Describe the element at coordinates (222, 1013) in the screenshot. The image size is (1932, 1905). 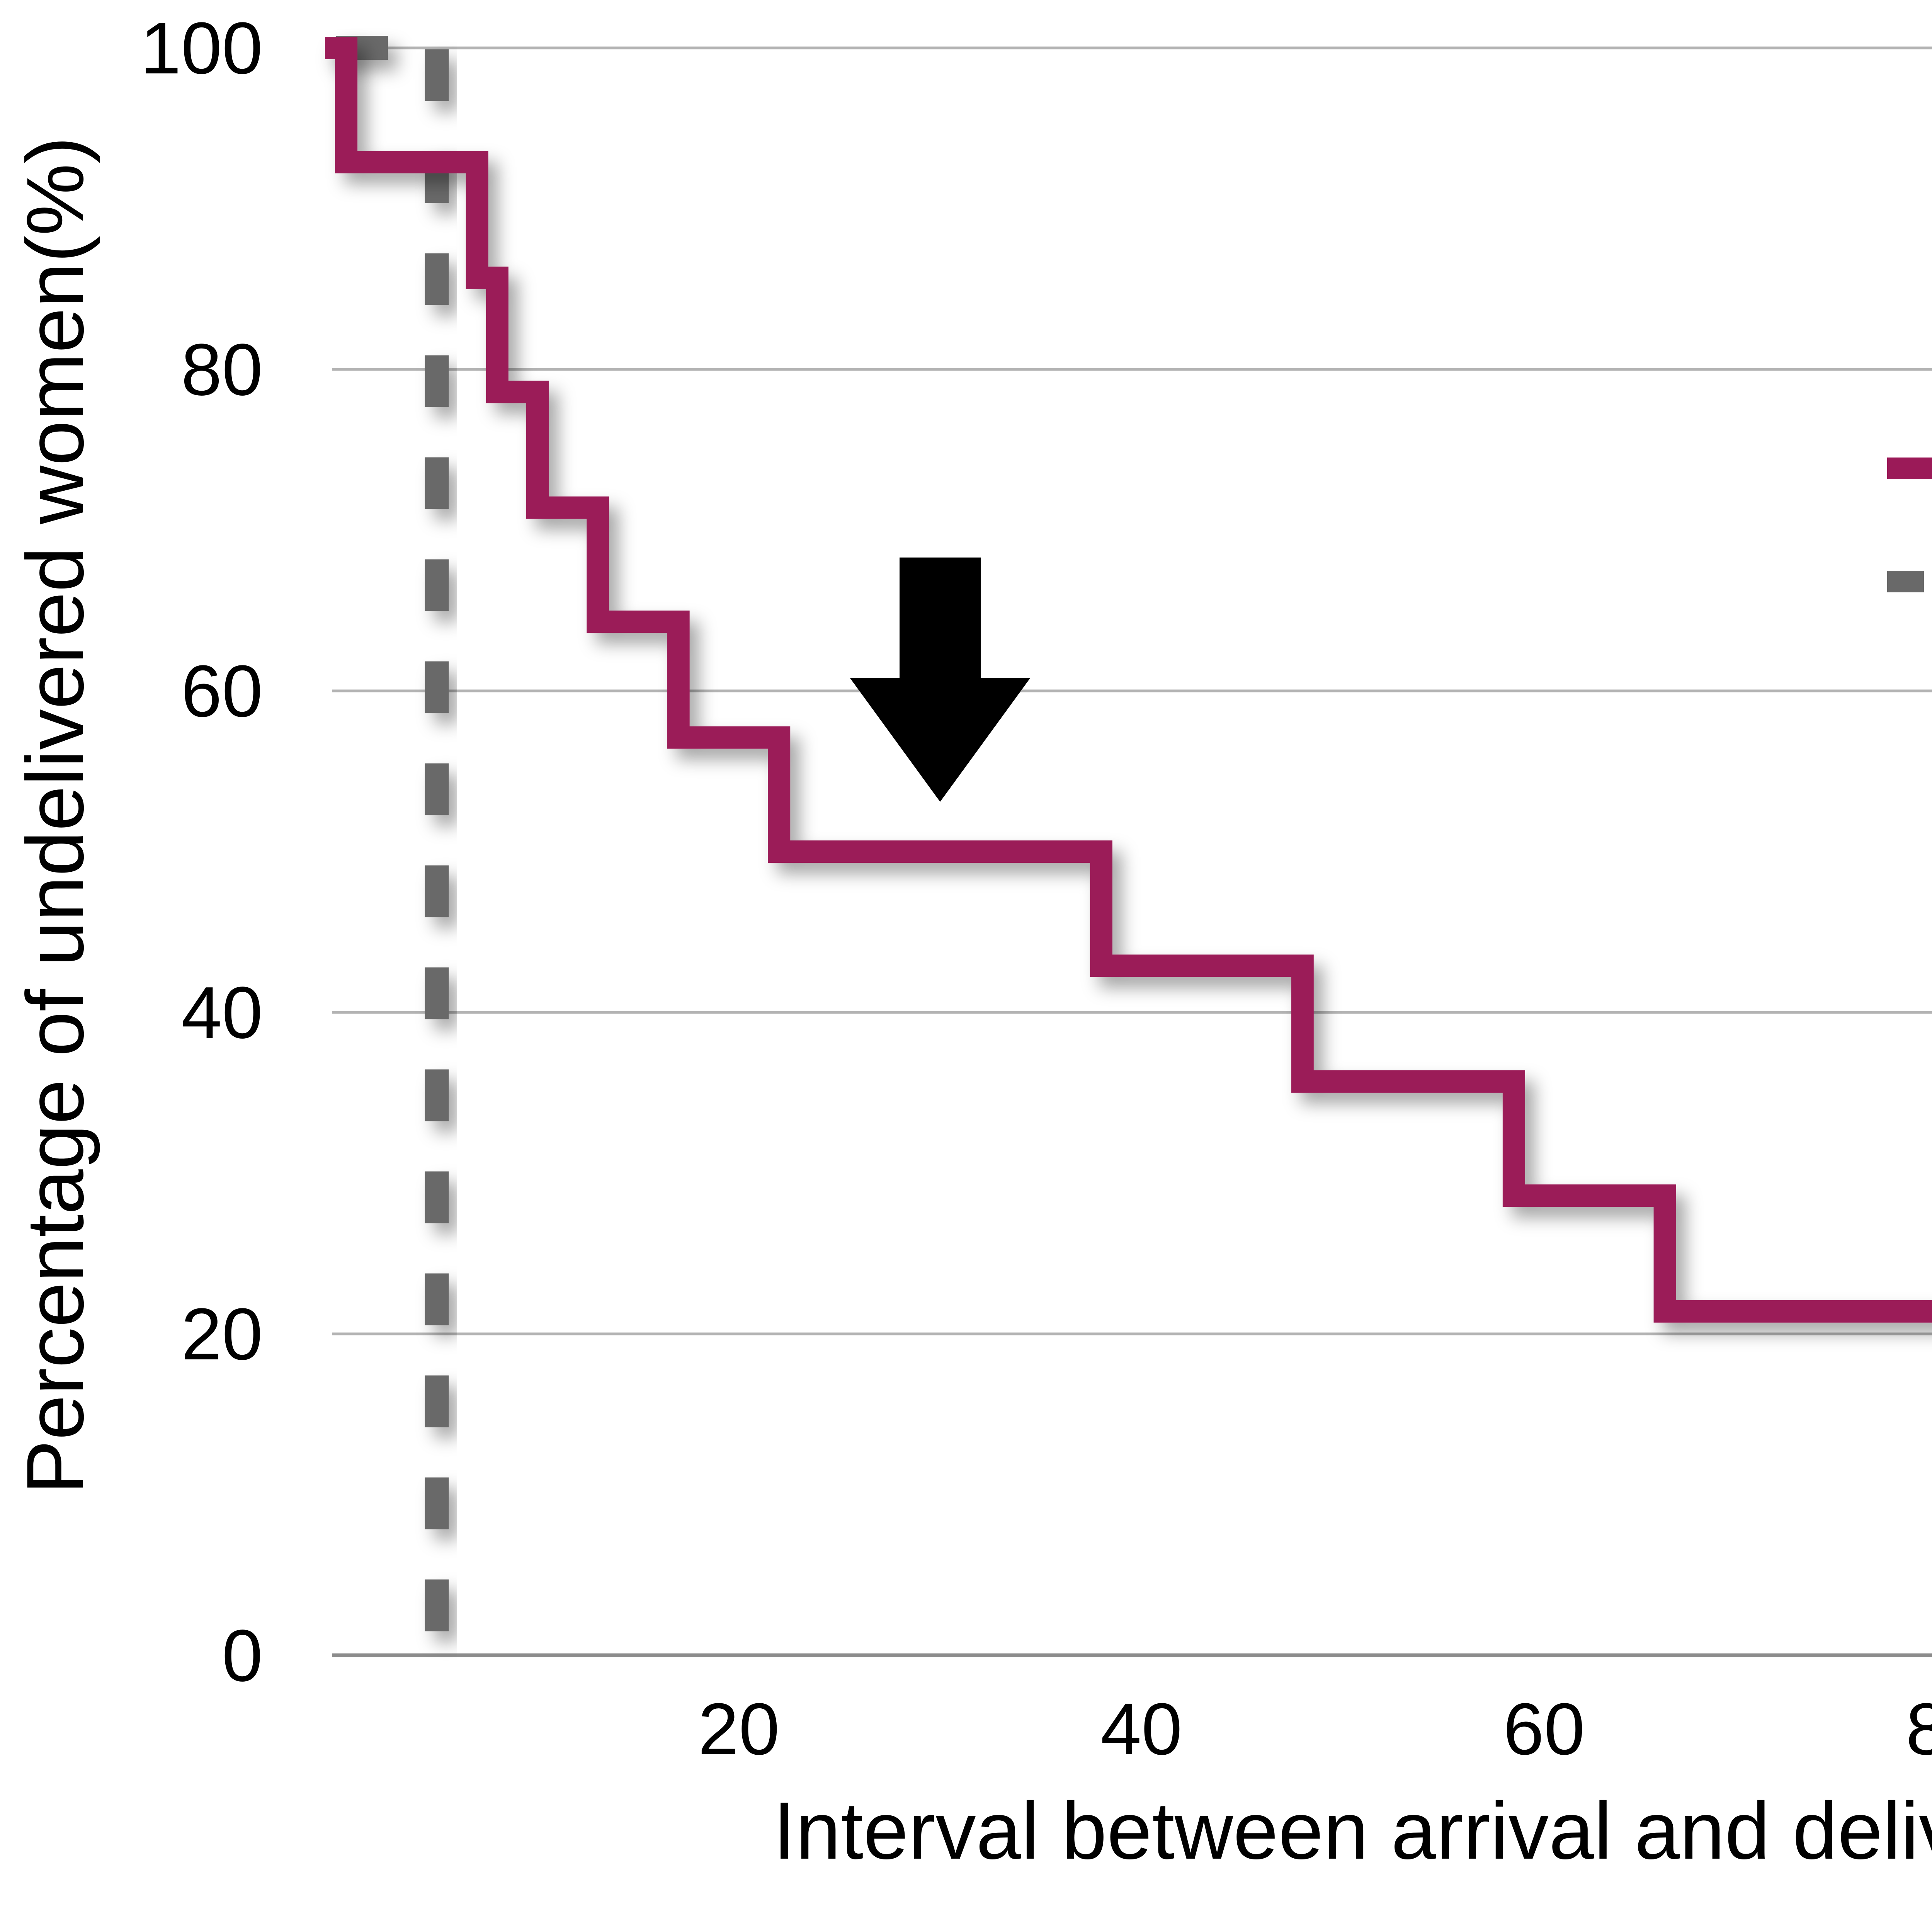
I see `y-tick-label-40: 40` at that location.